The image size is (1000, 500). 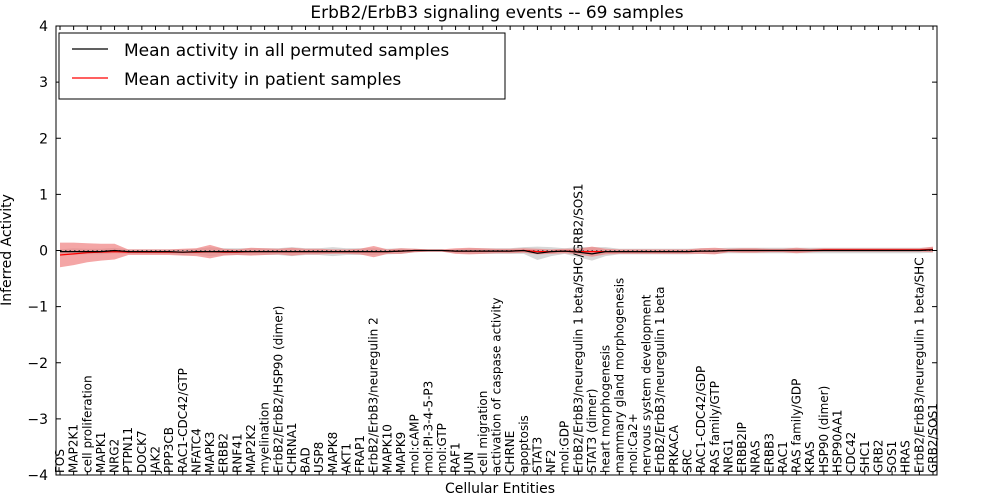 What do you see at coordinates (715, 427) in the screenshot?
I see `x-tick-label: RAS family/GTP` at bounding box center [715, 427].